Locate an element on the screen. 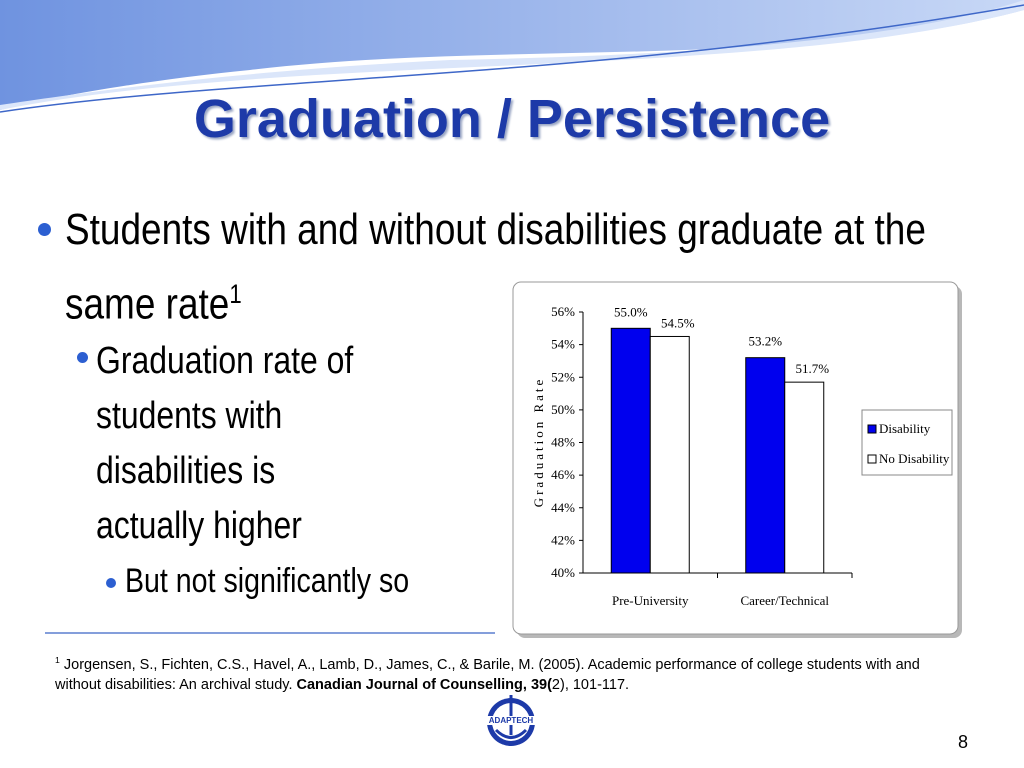 The width and height of the screenshot is (1024, 768). y-tick-label: 46% is located at coordinates (563, 474).